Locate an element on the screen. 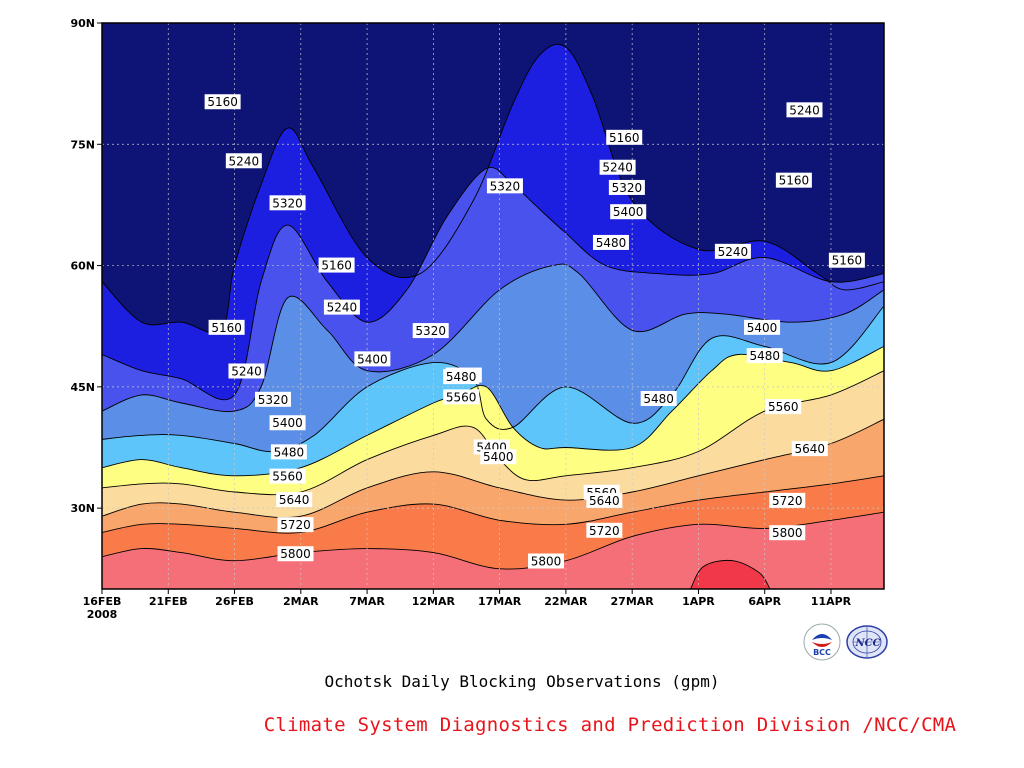  x-tick-label: 2MAR is located at coordinates (301, 601).